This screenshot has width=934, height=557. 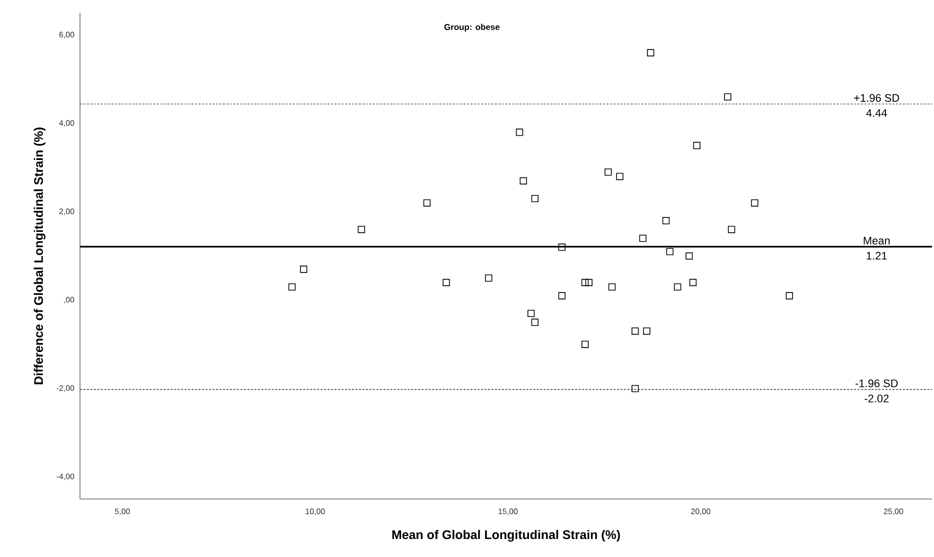 I want to click on annotation: -2.02, so click(x=876, y=398).